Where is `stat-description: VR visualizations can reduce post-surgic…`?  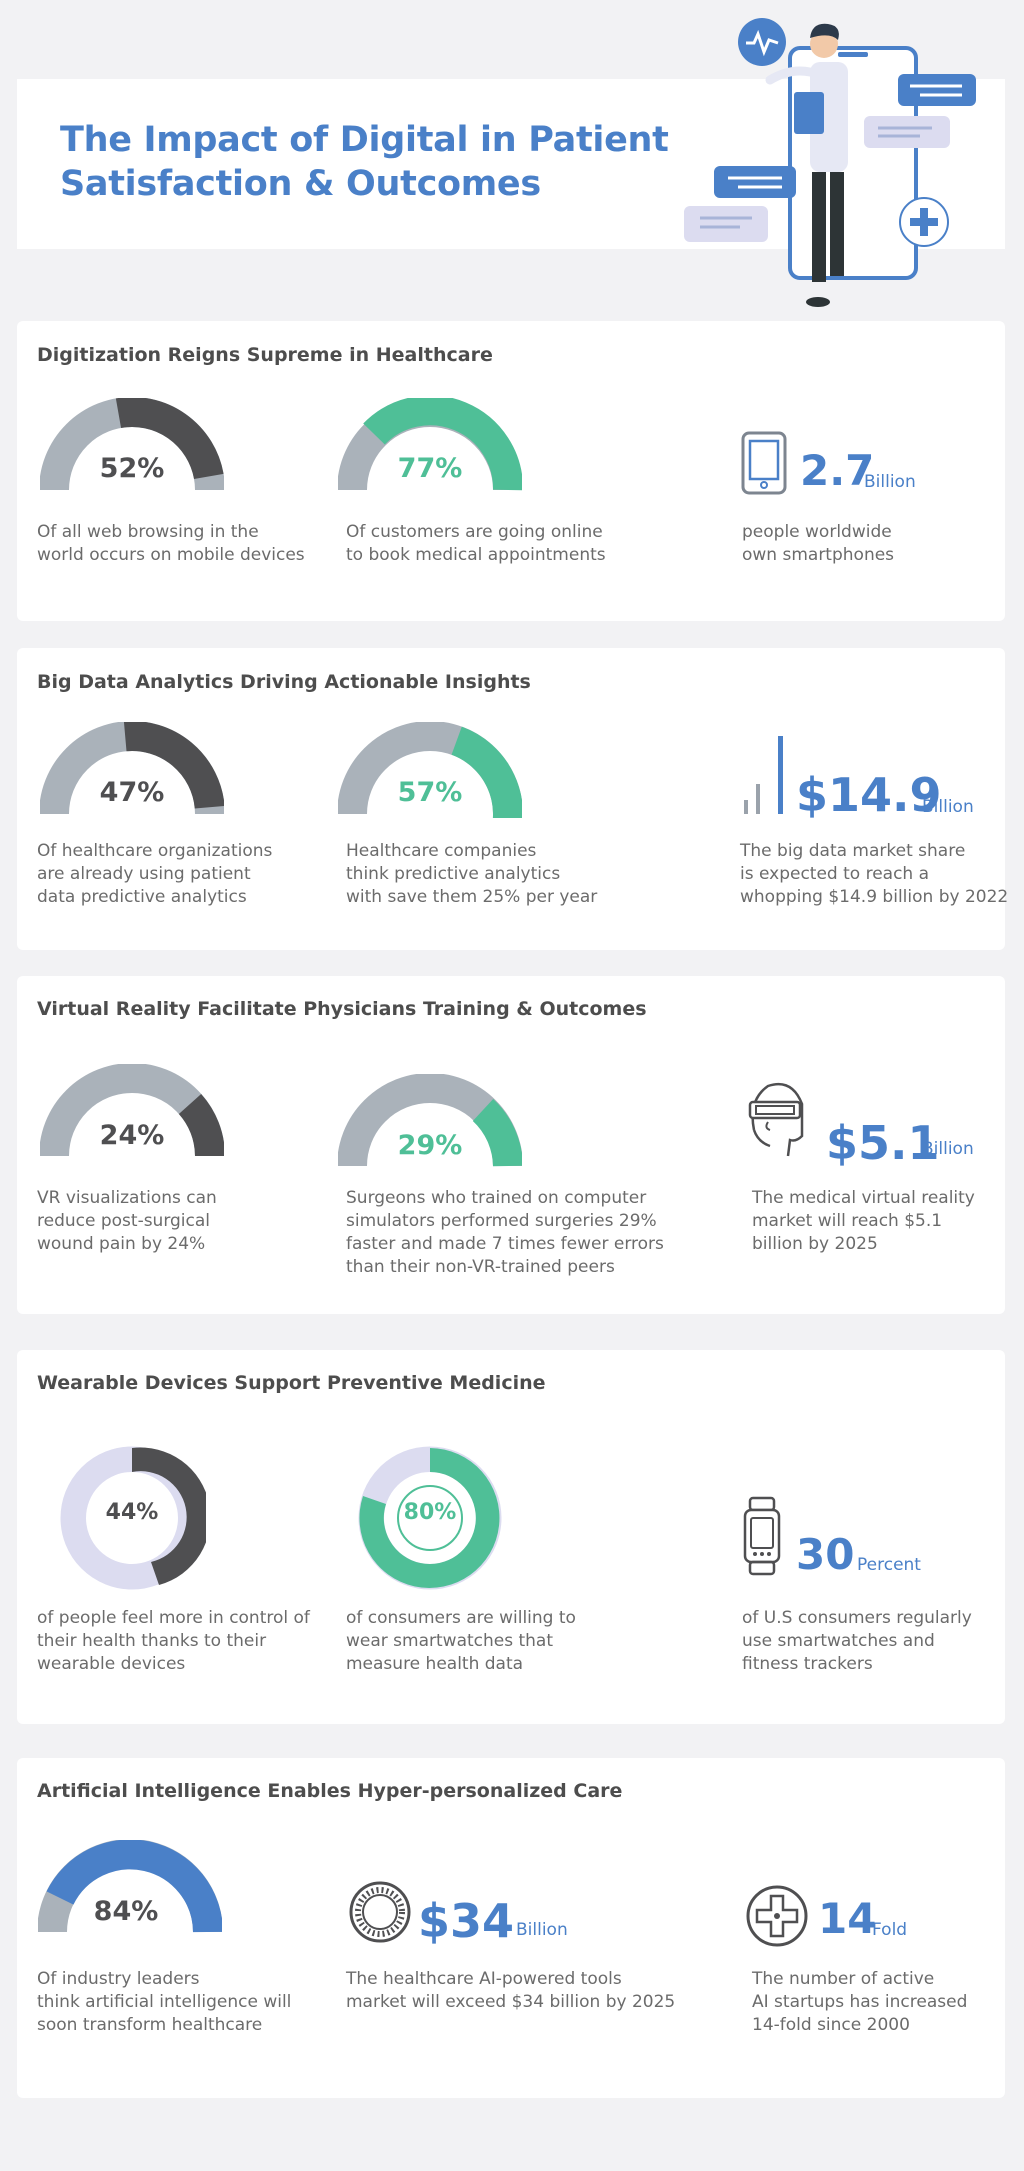 stat-description: VR visualizations can reduce post-surgic… is located at coordinates (127, 1221).